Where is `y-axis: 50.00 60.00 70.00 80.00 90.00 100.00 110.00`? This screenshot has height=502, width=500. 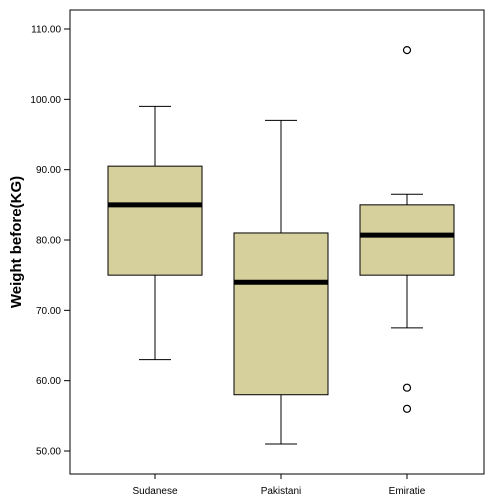 y-axis: 50.00 60.00 70.00 80.00 90.00 100.00 110.00 is located at coordinates (50, 241).